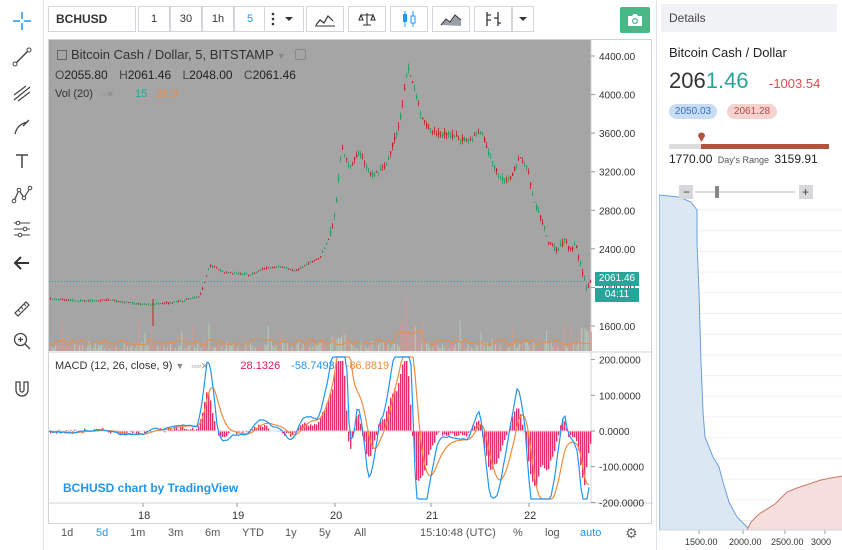  I want to click on range-low: 1770.00, so click(691, 159).